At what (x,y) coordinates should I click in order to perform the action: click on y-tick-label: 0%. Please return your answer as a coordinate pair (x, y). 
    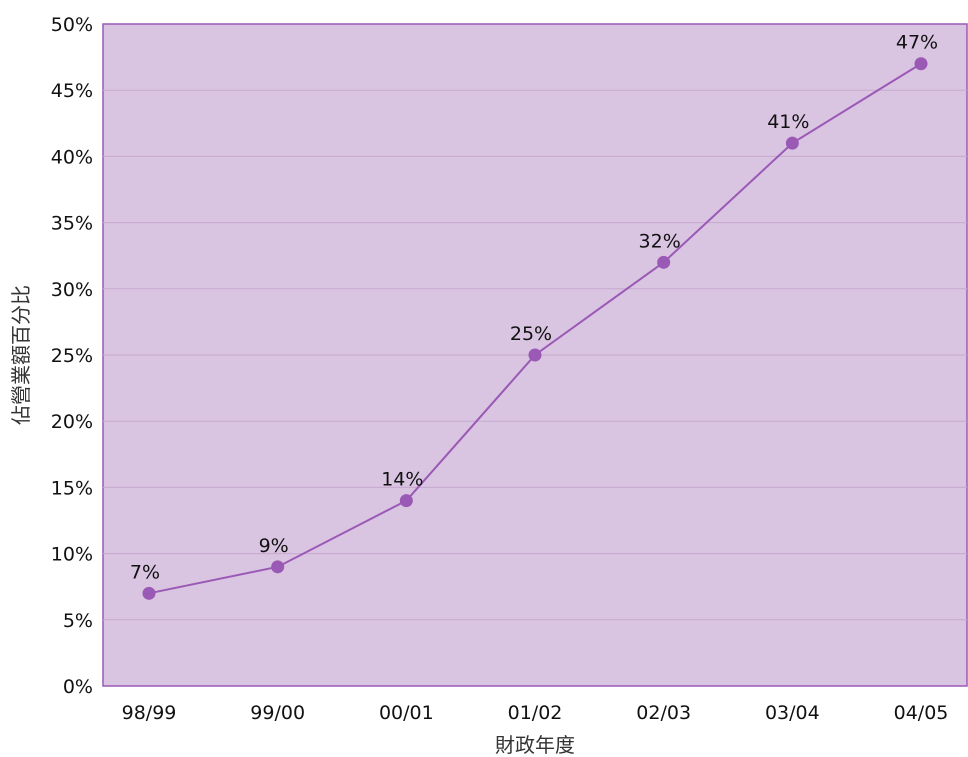
    Looking at the image, I should click on (78, 687).